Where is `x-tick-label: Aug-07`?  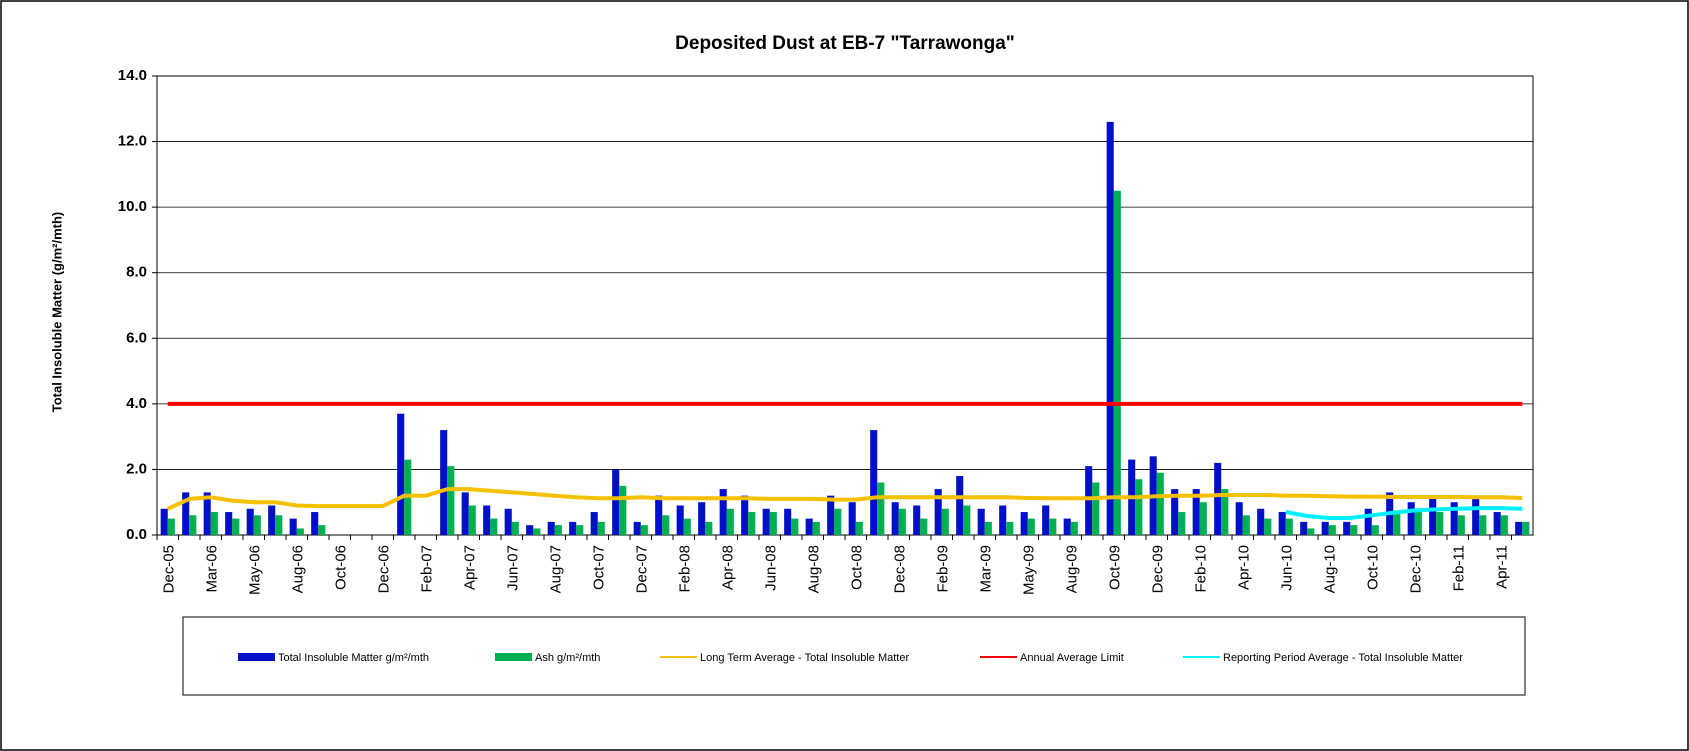 x-tick-label: Aug-07 is located at coordinates (556, 569).